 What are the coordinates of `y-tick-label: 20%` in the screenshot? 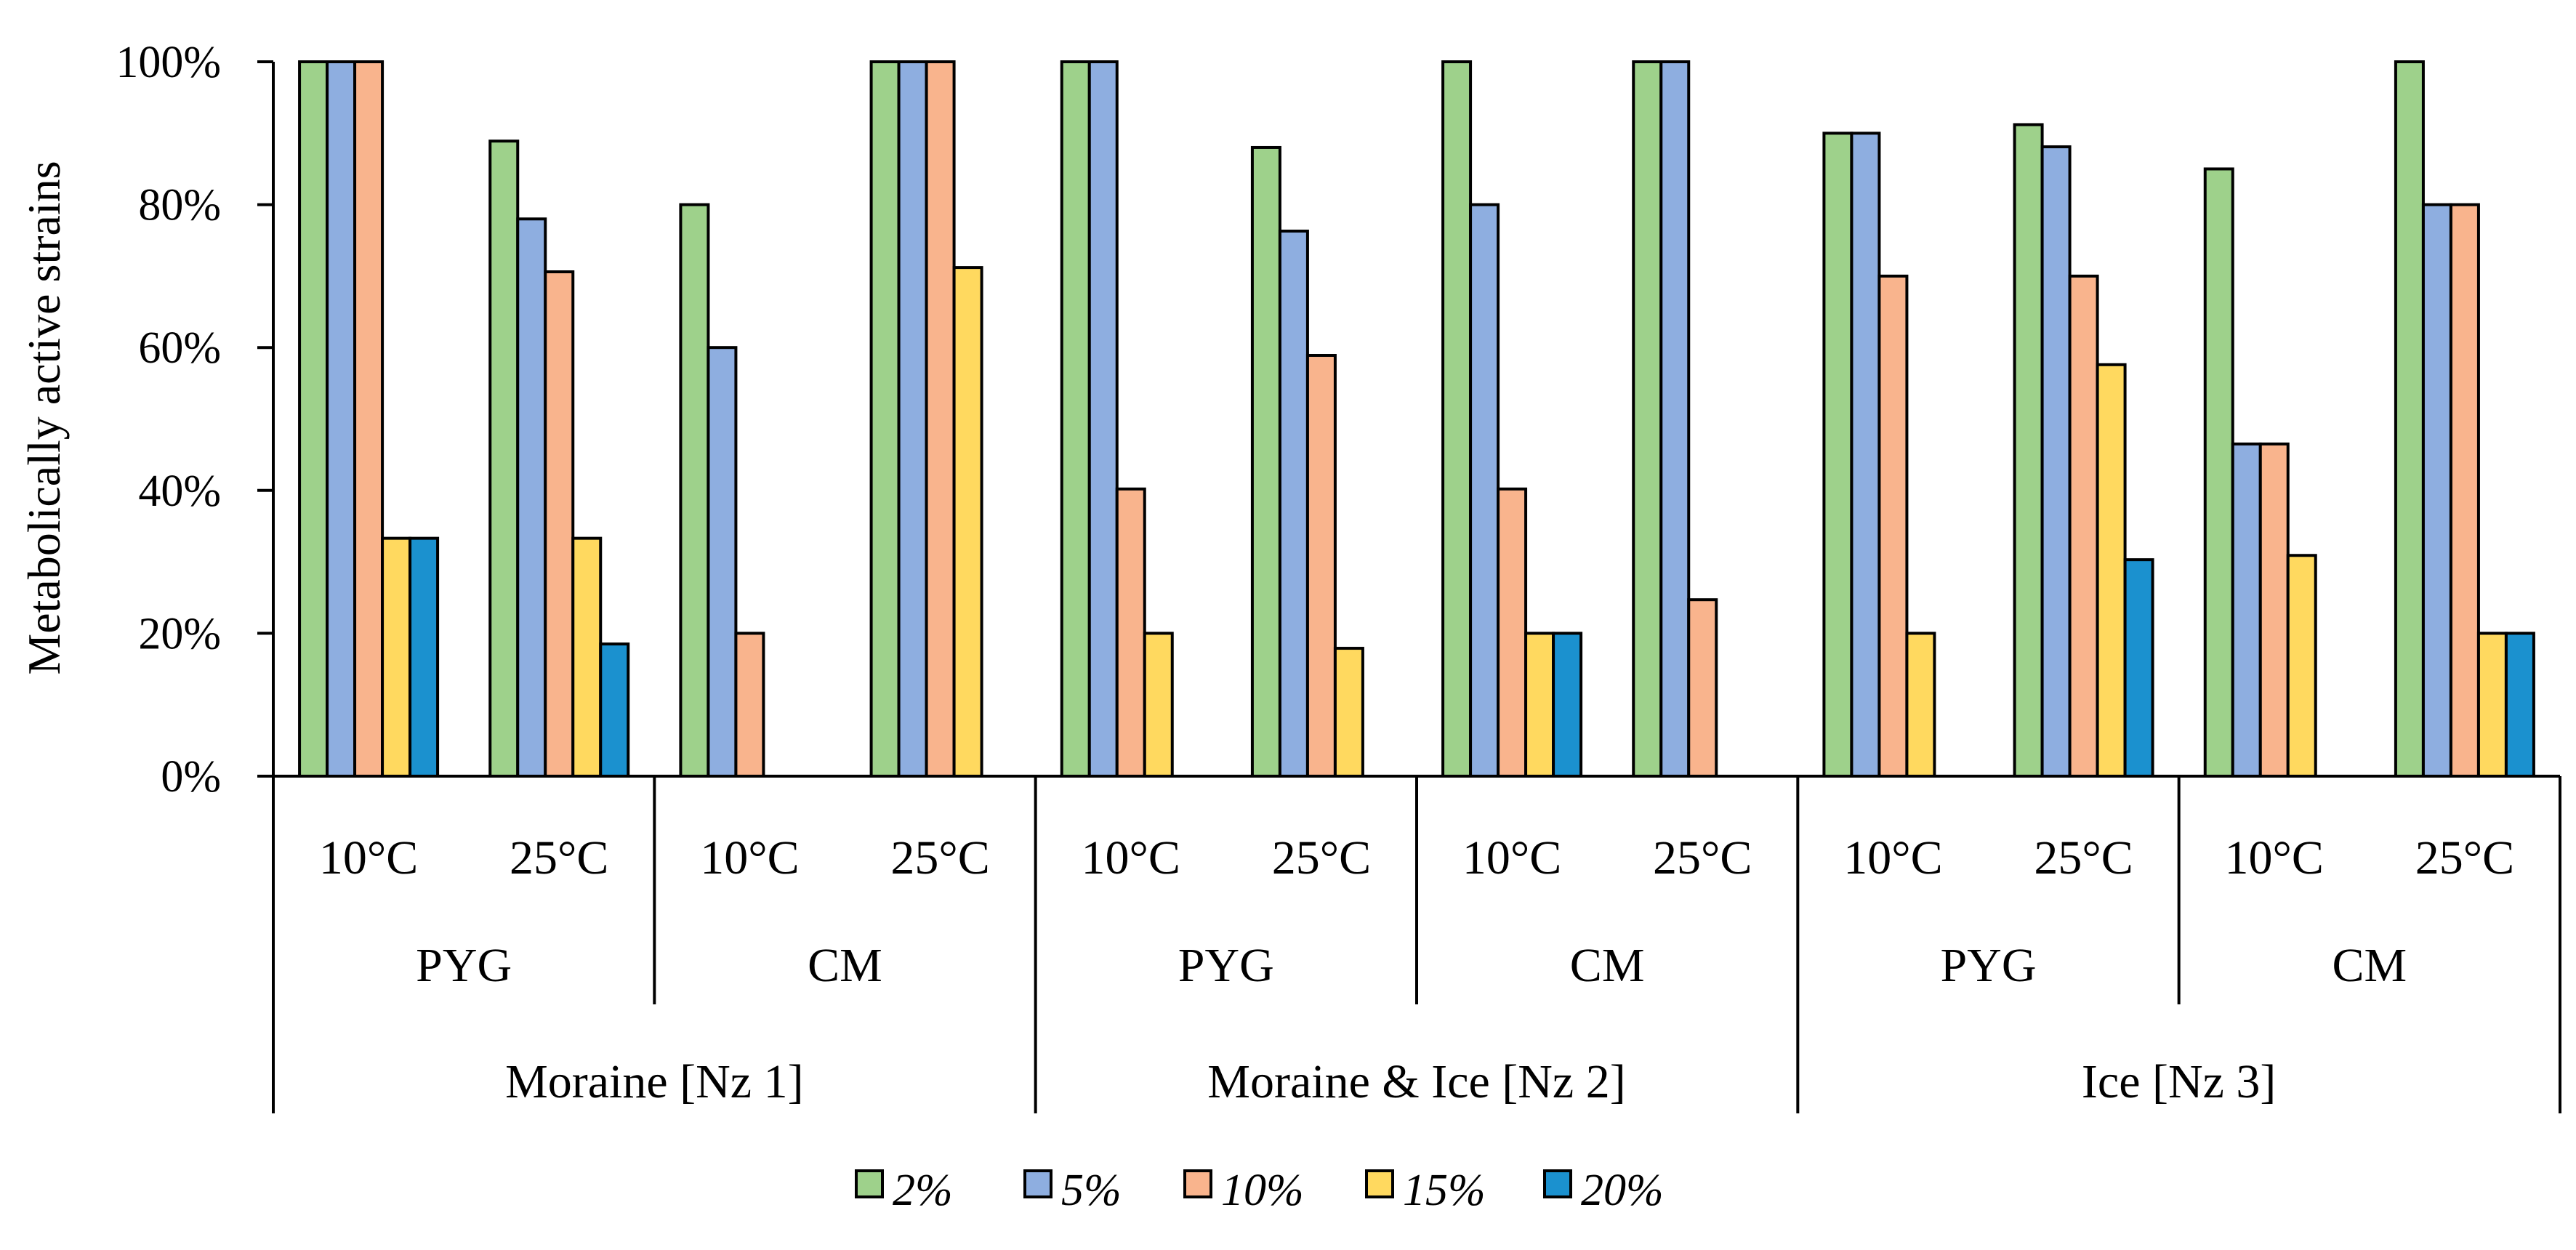 It's located at (179, 633).